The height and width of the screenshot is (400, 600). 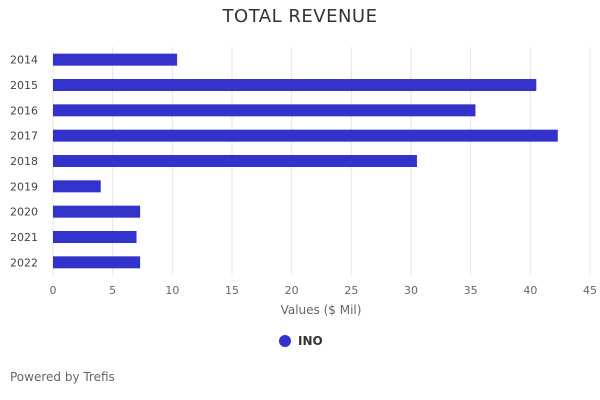 What do you see at coordinates (172, 290) in the screenshot?
I see `x-tick-label: 10` at bounding box center [172, 290].